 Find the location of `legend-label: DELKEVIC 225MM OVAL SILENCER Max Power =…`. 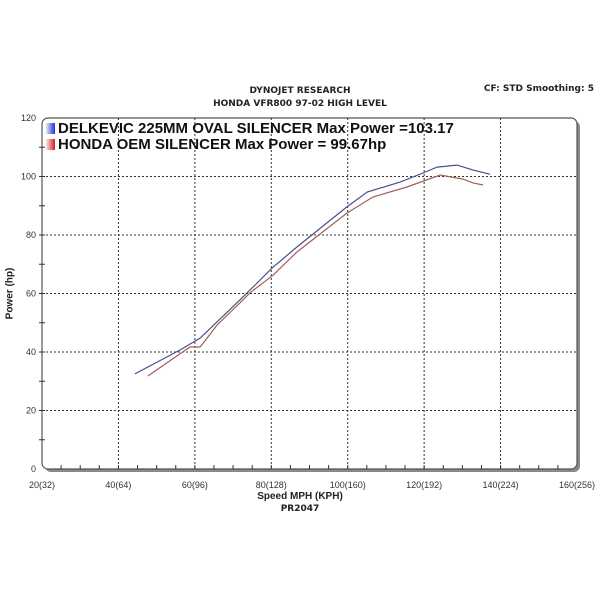

legend-label: DELKEVIC 225MM OVAL SILENCER Max Power =… is located at coordinates (256, 128).